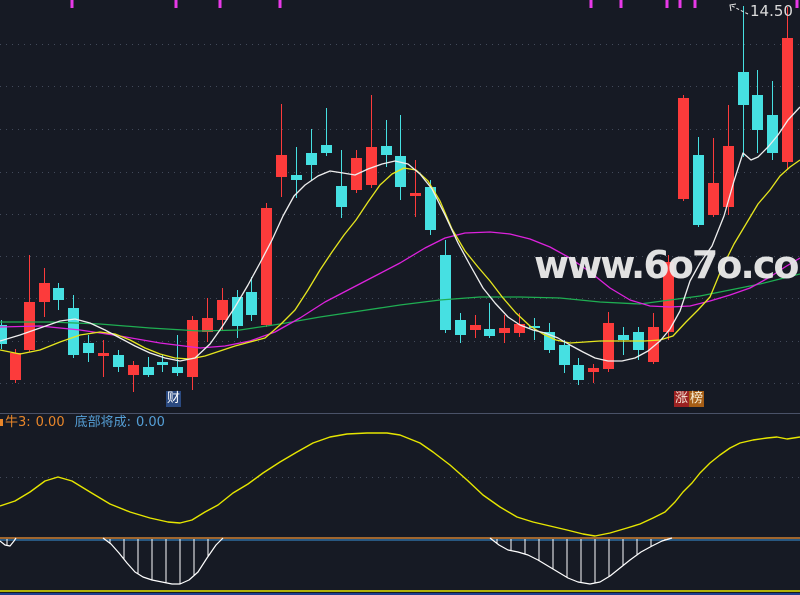  I want to click on signal-flag-zhang-label: 涨, so click(682, 399).